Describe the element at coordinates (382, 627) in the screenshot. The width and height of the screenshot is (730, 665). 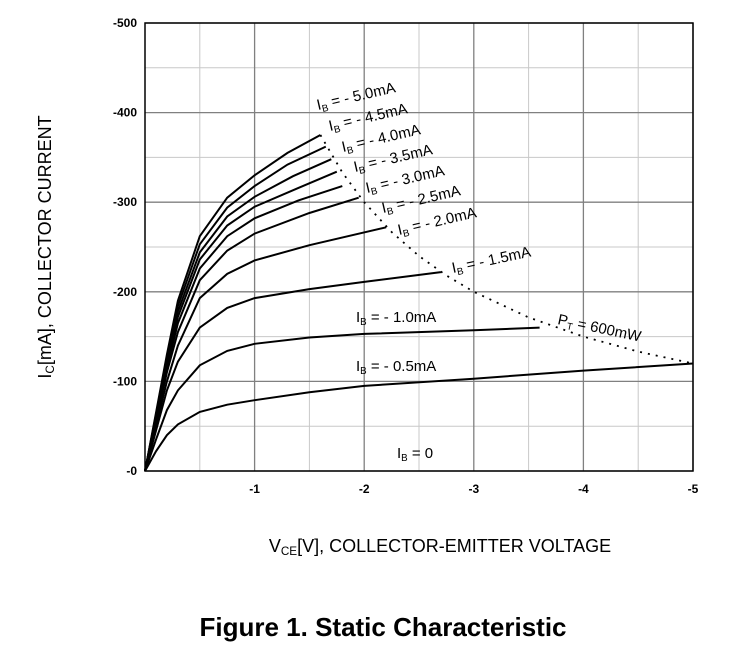
I see `chart-title: Figure 1. Static Characteristic` at that location.